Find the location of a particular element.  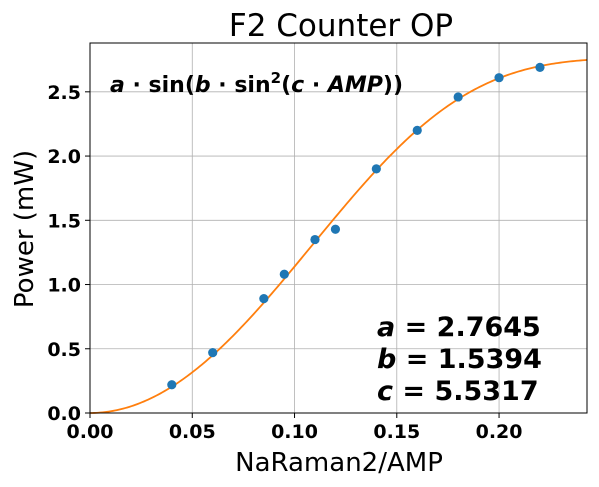

x-tick-label: 0.05 is located at coordinates (192, 432).